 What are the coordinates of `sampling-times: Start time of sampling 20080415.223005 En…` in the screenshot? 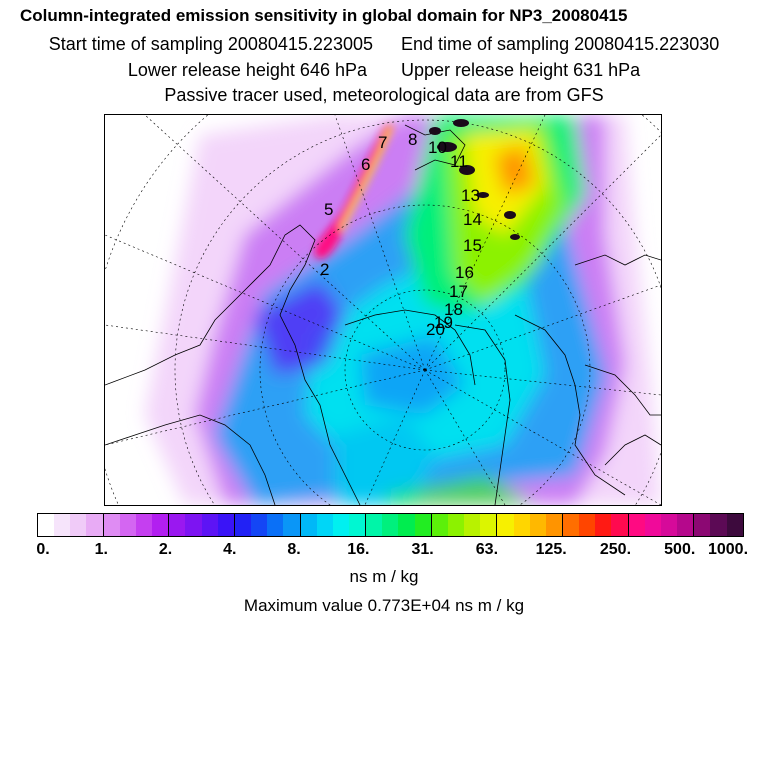 It's located at (384, 44).